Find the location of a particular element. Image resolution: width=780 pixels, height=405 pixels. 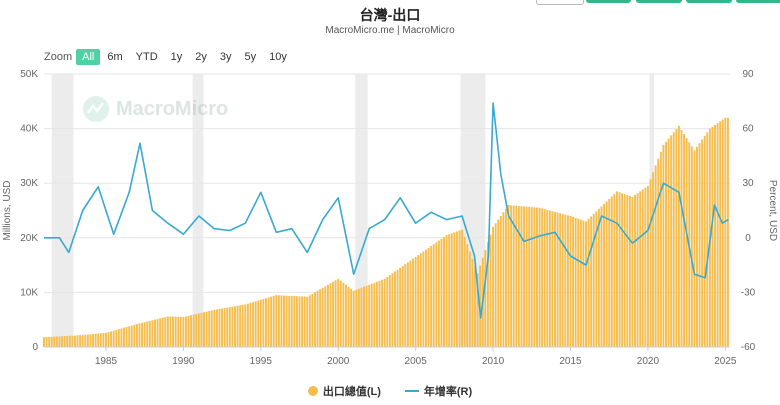

zoom-1y-button: 1y is located at coordinates (176, 57).